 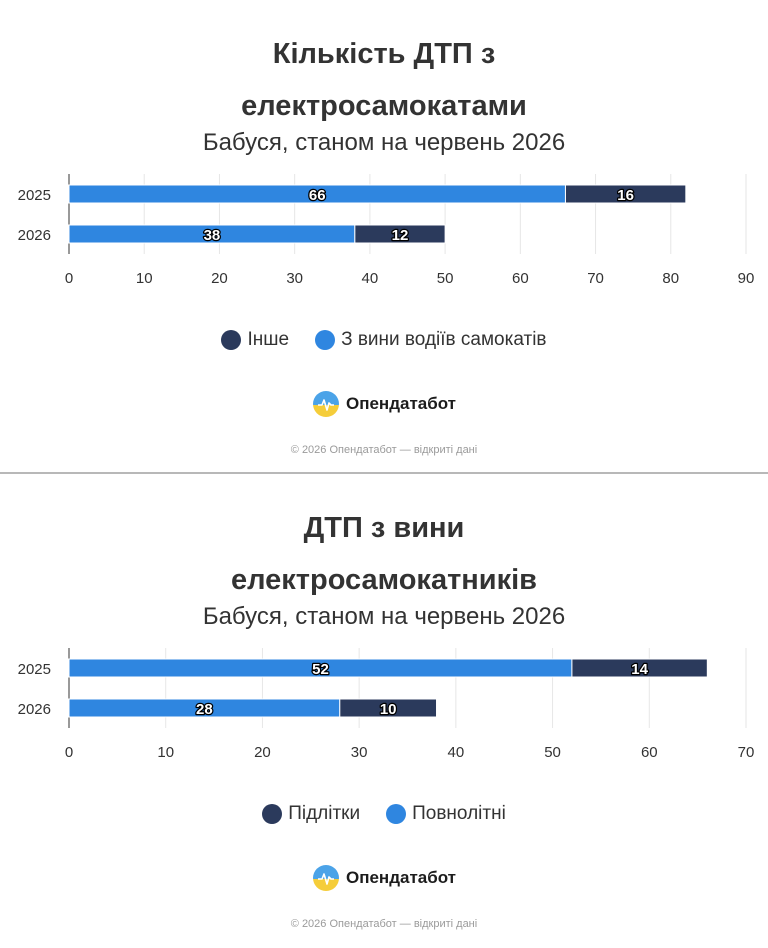 I want to click on data-label: 66, so click(x=317, y=195).